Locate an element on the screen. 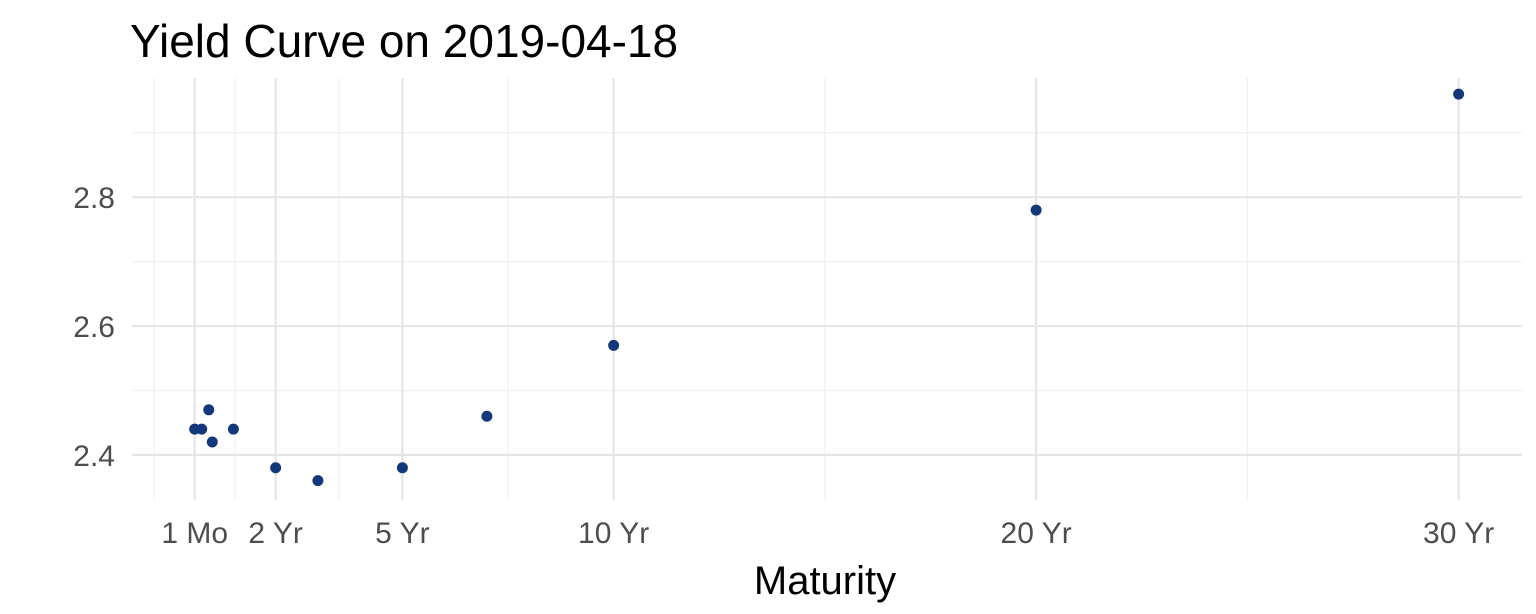 This screenshot has width=1536, height=614. x-tick-label: 1 Mo is located at coordinates (194, 533).